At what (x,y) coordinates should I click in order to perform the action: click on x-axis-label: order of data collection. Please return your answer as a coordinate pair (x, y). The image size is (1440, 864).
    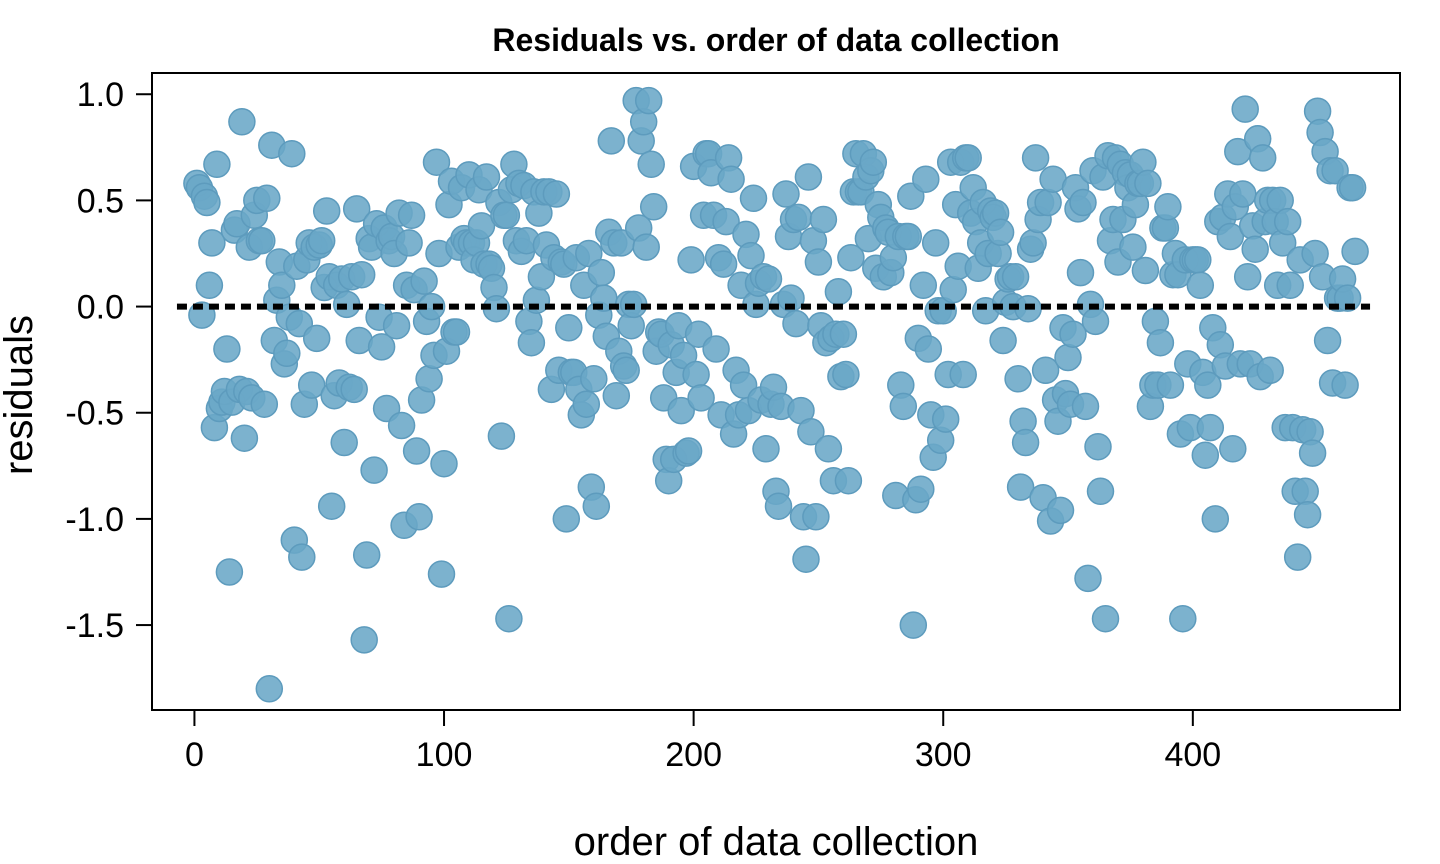
    Looking at the image, I should click on (776, 842).